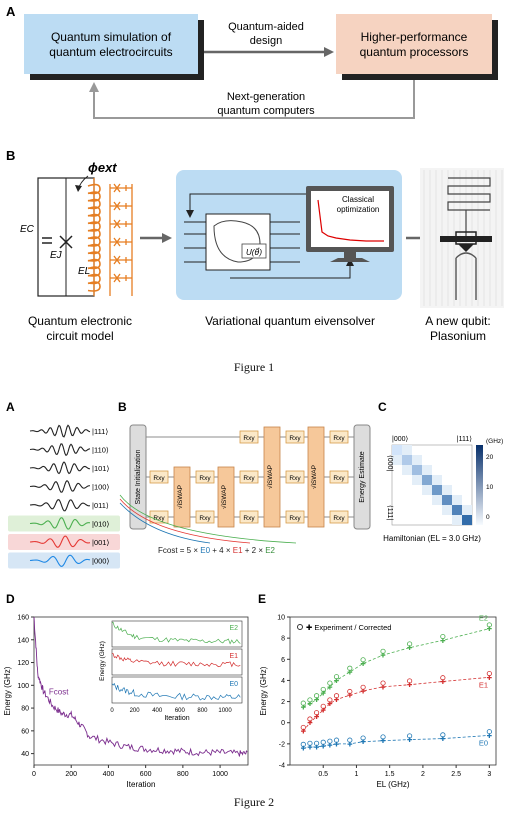 The height and width of the screenshot is (817, 508). Describe the element at coordinates (25, 731) in the screenshot. I see `y-tick-label: 60` at that location.